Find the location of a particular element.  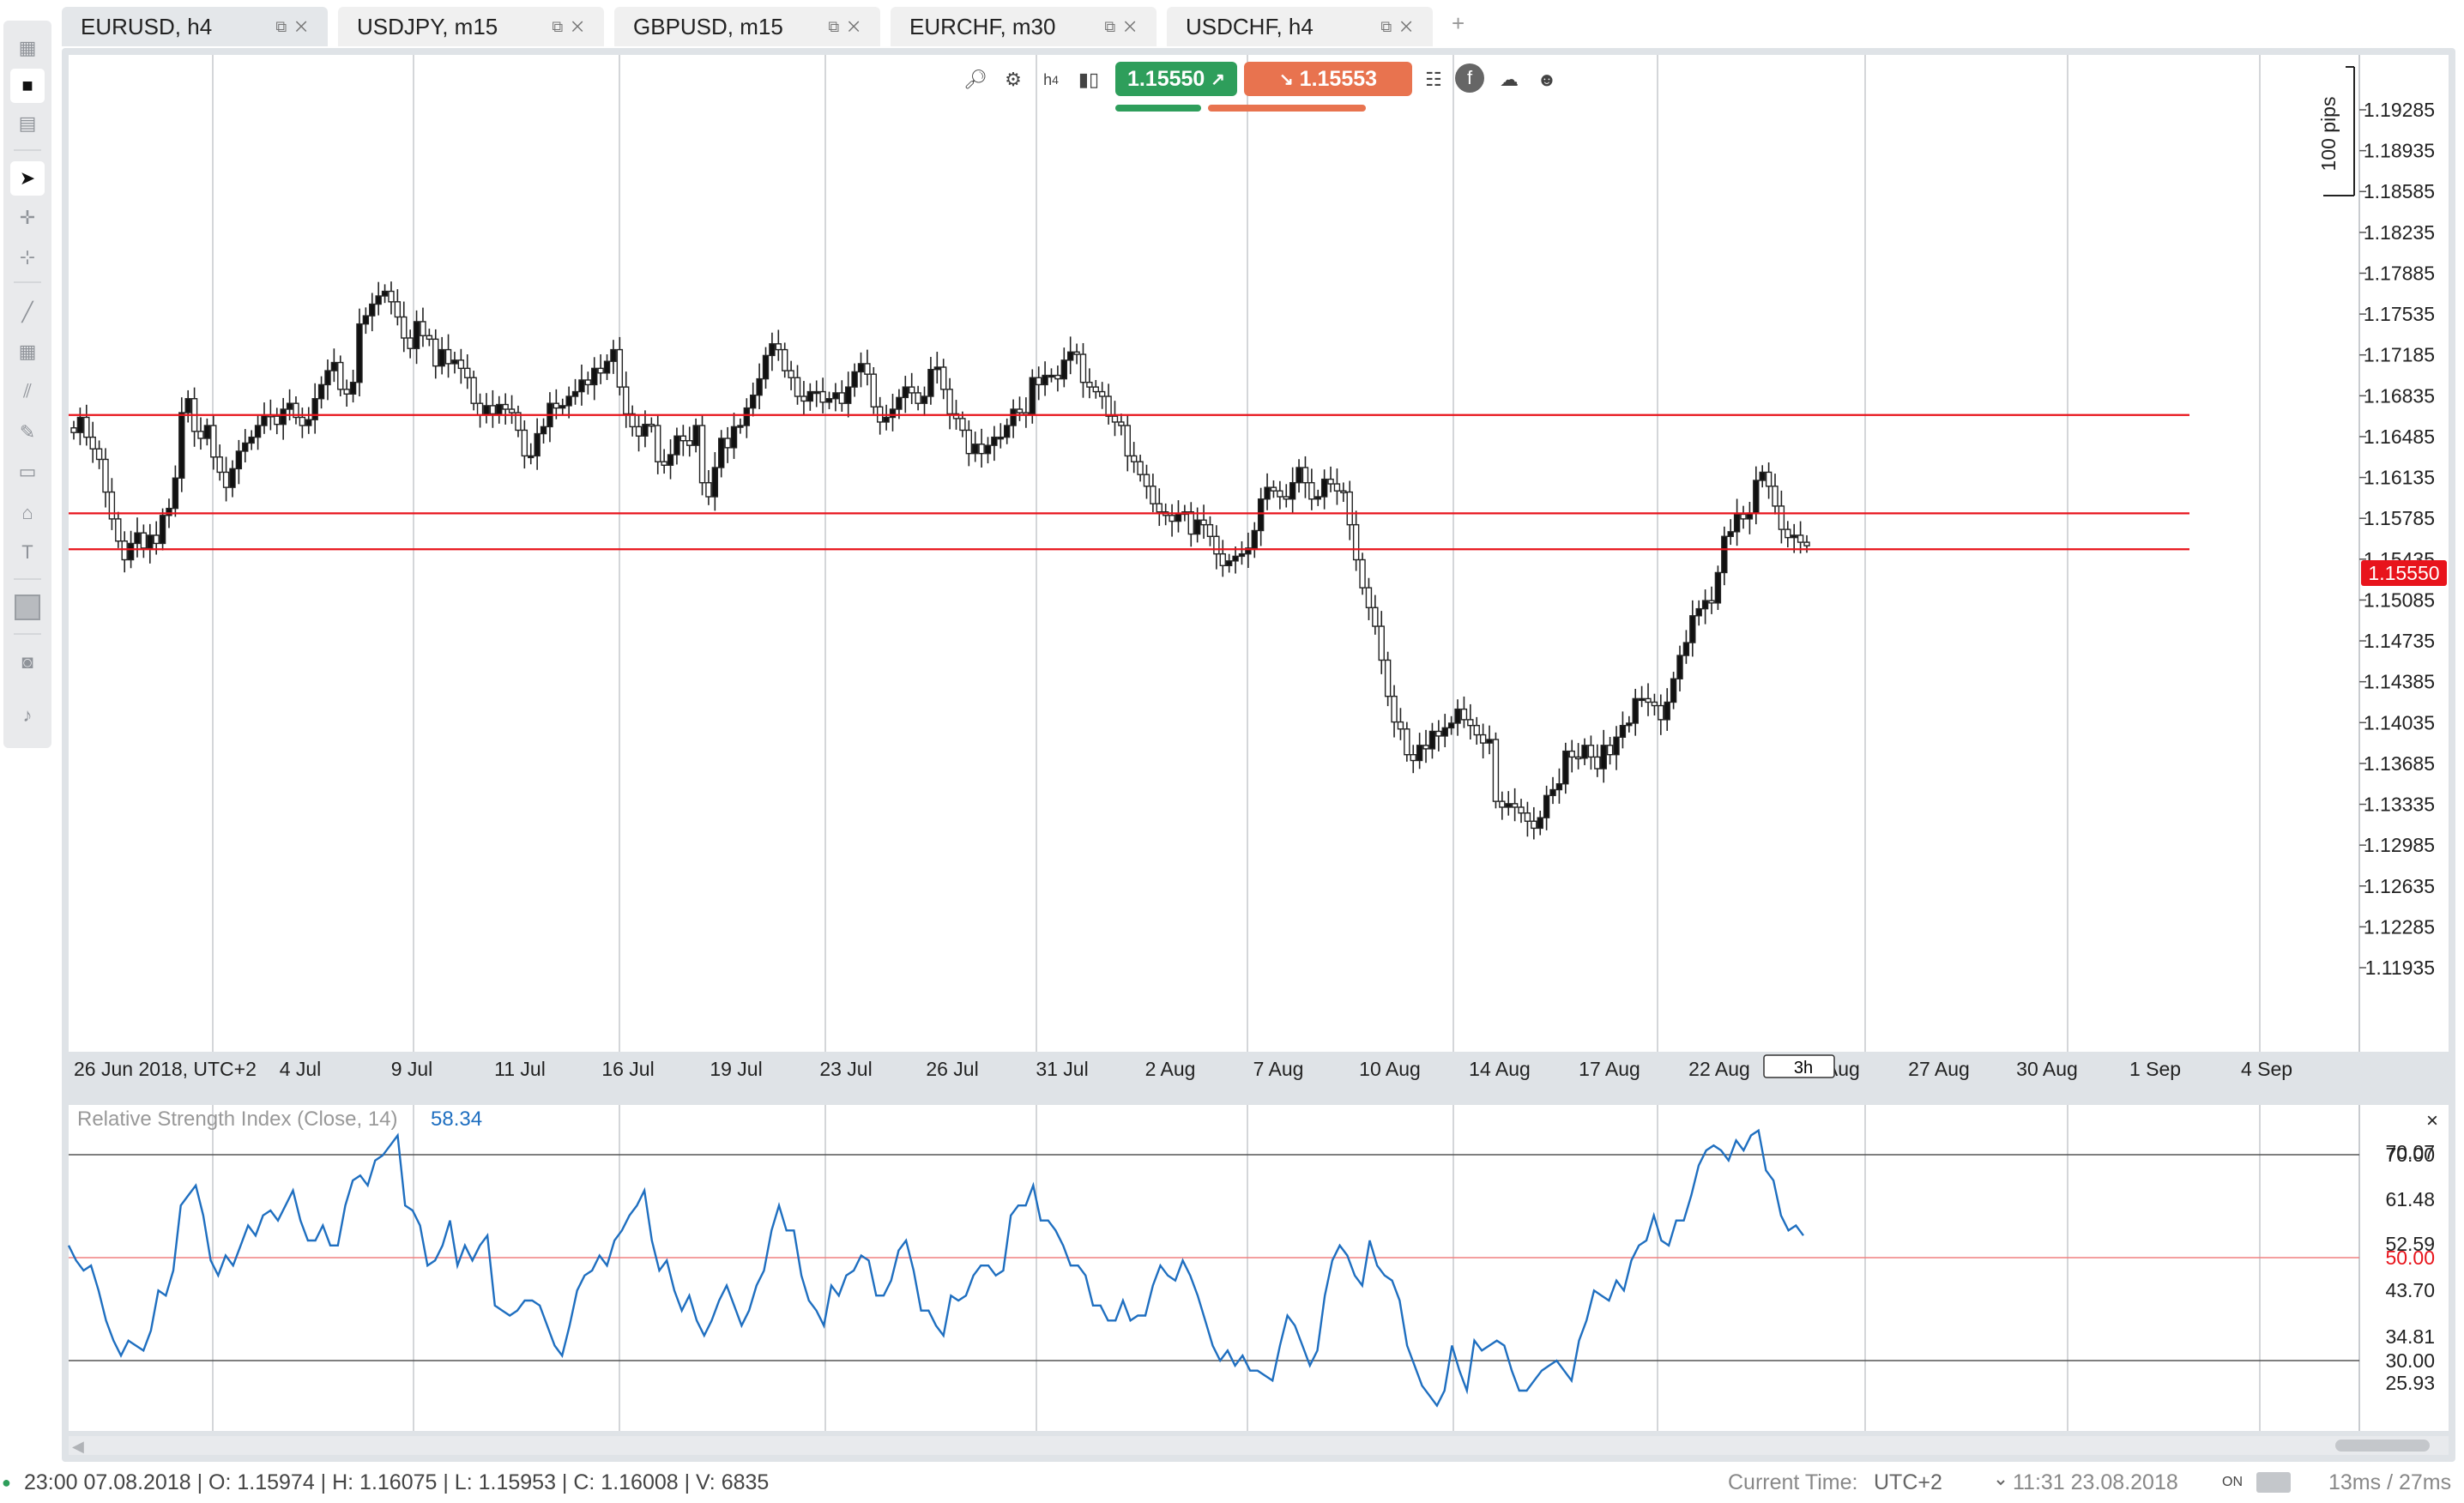

rectangle-icon: ▭ is located at coordinates (27, 471).